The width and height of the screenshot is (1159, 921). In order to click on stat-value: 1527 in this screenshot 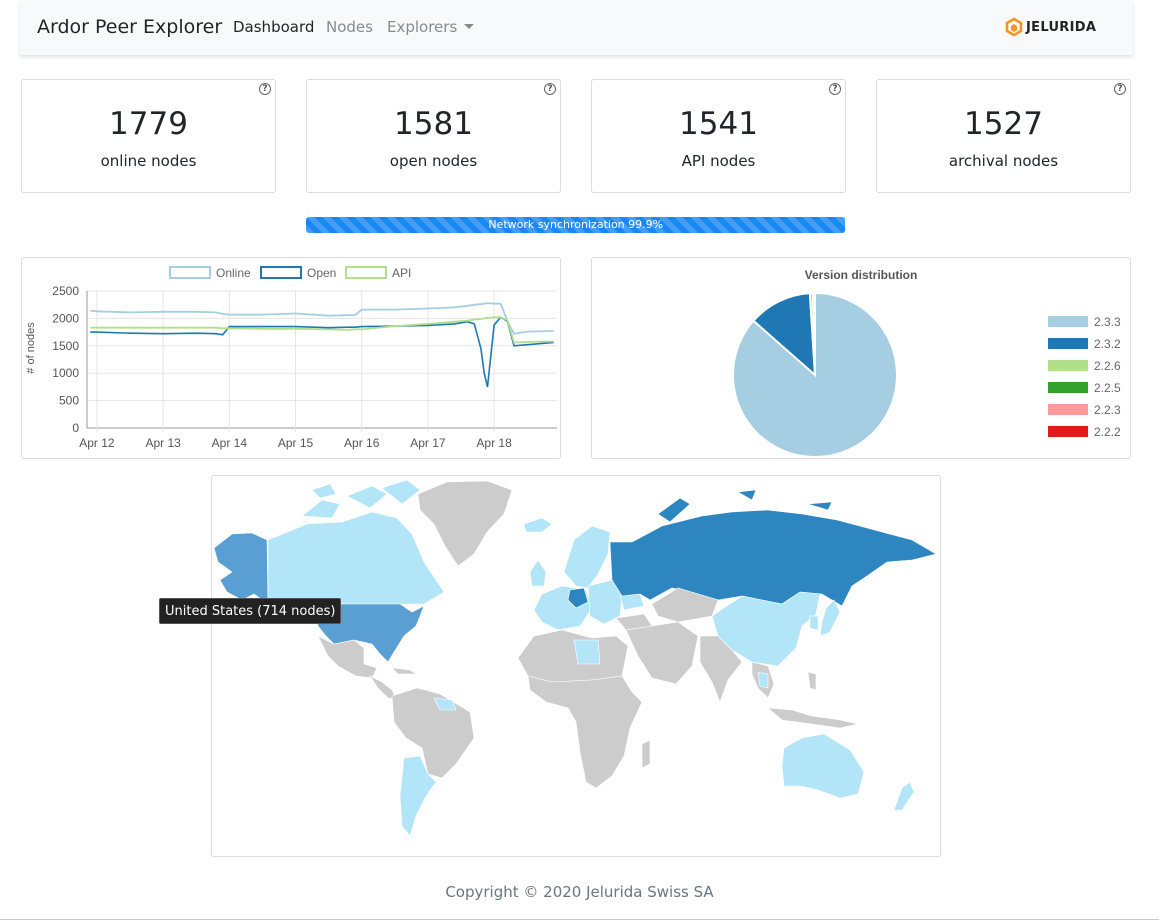, I will do `click(1003, 124)`.